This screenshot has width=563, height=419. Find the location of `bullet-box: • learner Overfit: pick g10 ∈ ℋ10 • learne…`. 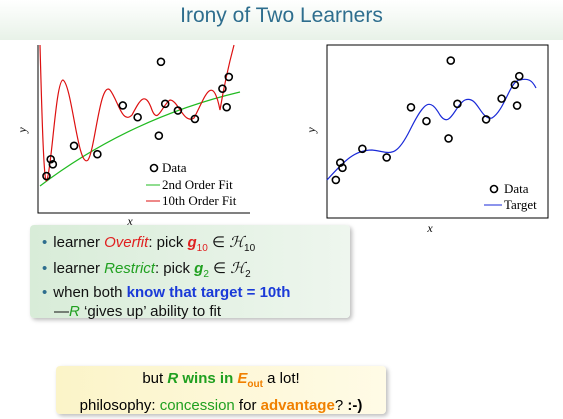

bullet-box: • learner Overfit: pick g10 ∈ ℋ10 • learne… is located at coordinates (190, 272).